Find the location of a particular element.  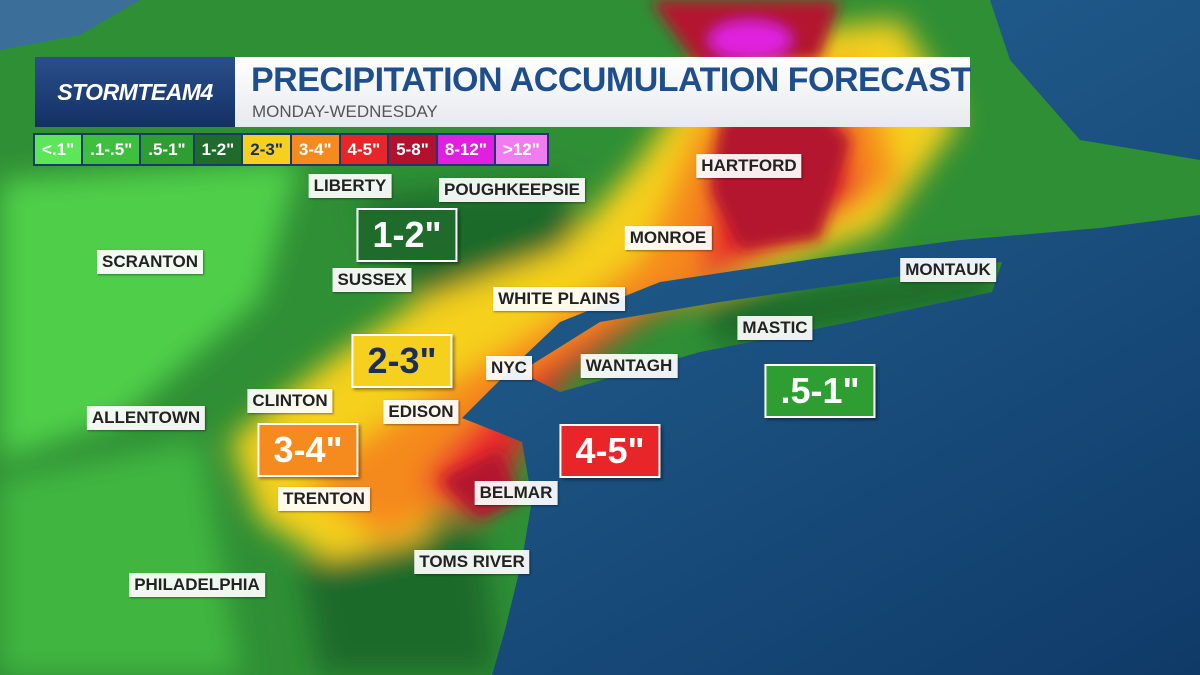

city-label: SCRANTON is located at coordinates (150, 262).